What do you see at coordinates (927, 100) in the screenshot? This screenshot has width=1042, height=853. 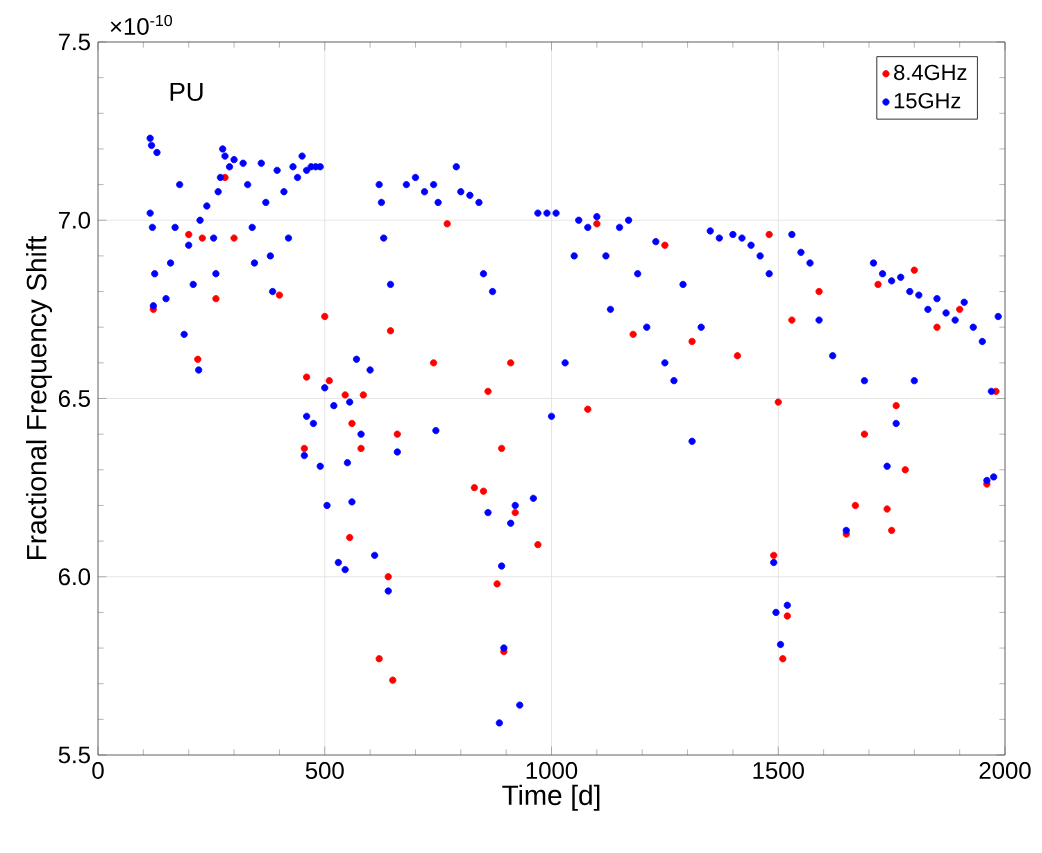 I see `legend-label: 15GHz` at bounding box center [927, 100].